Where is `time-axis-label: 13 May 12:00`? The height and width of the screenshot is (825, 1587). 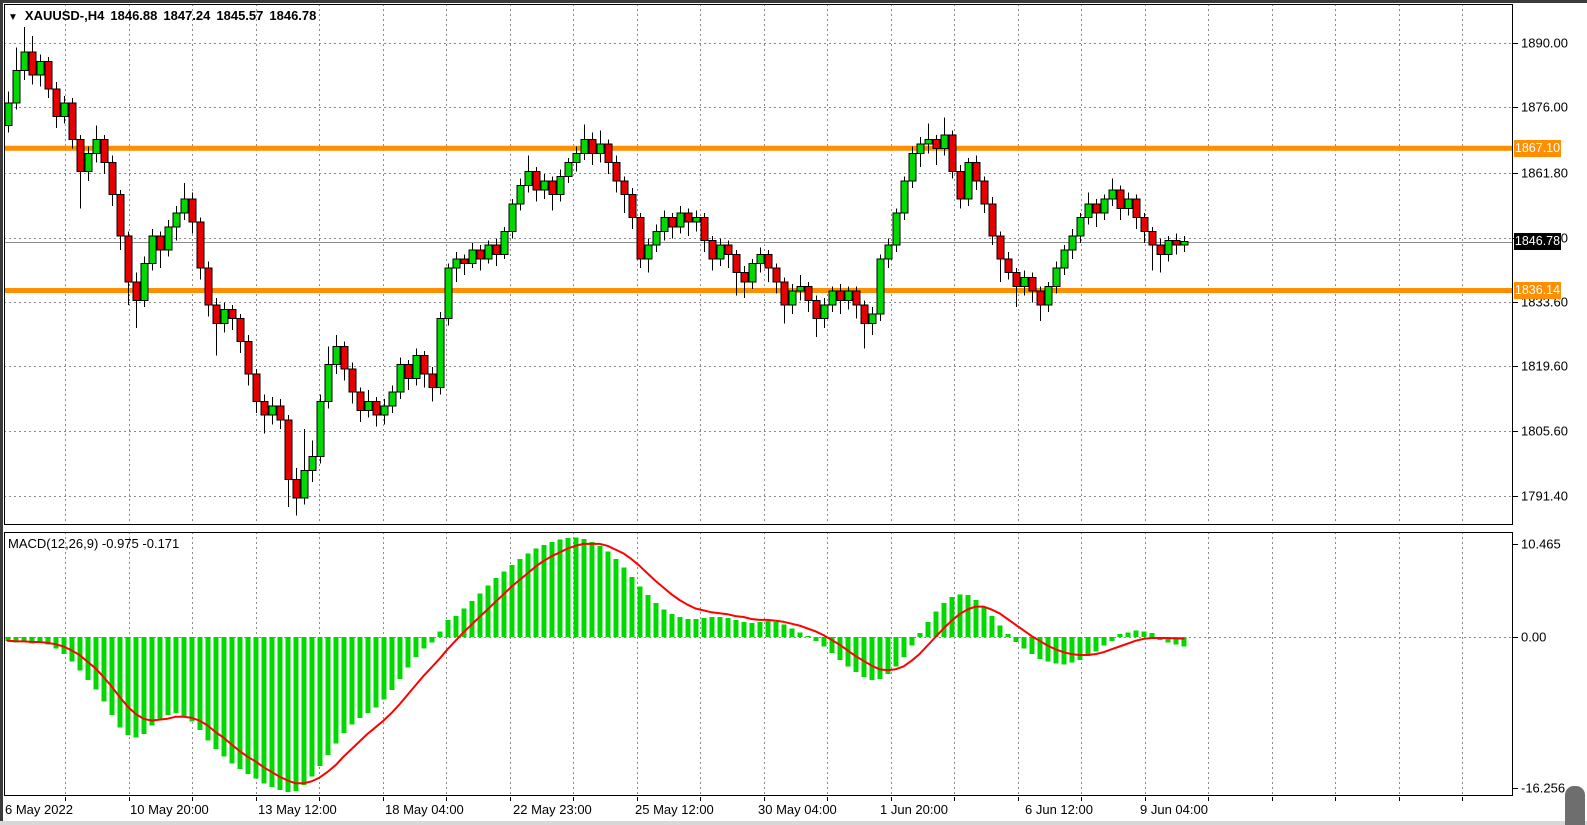
time-axis-label: 13 May 12:00 is located at coordinates (297, 809).